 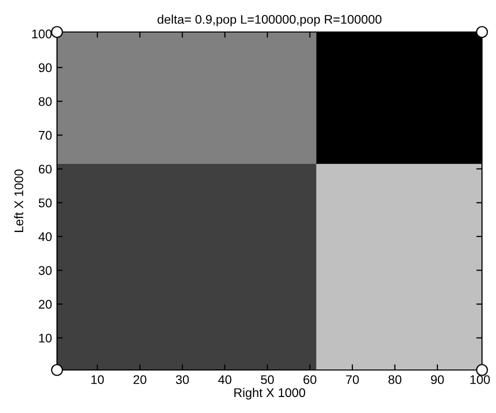 I want to click on x-tick-label: 80, so click(x=395, y=379).